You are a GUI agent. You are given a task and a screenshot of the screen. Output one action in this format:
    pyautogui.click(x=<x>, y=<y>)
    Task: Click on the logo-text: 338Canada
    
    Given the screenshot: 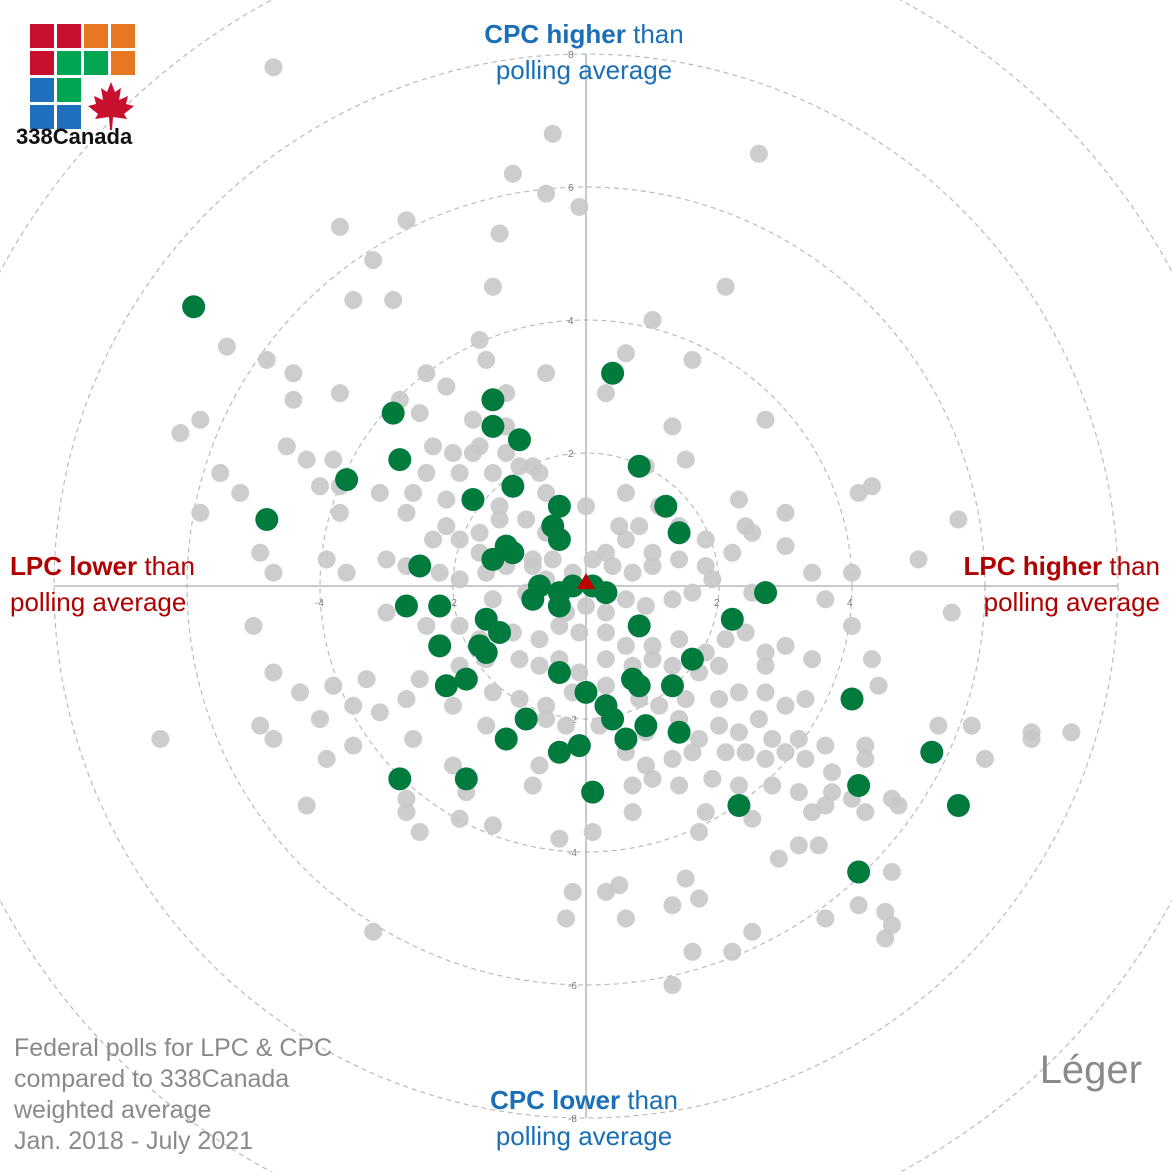 What is the action you would take?
    pyautogui.click(x=74, y=136)
    